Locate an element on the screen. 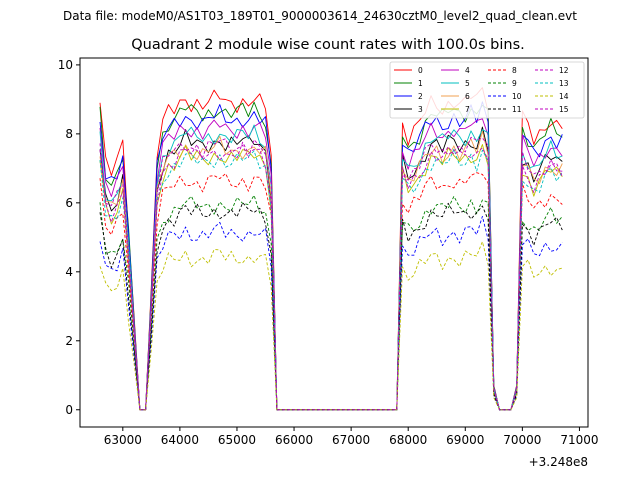 The width and height of the screenshot is (640, 480). legend-label-12: 12 is located at coordinates (564, 70).